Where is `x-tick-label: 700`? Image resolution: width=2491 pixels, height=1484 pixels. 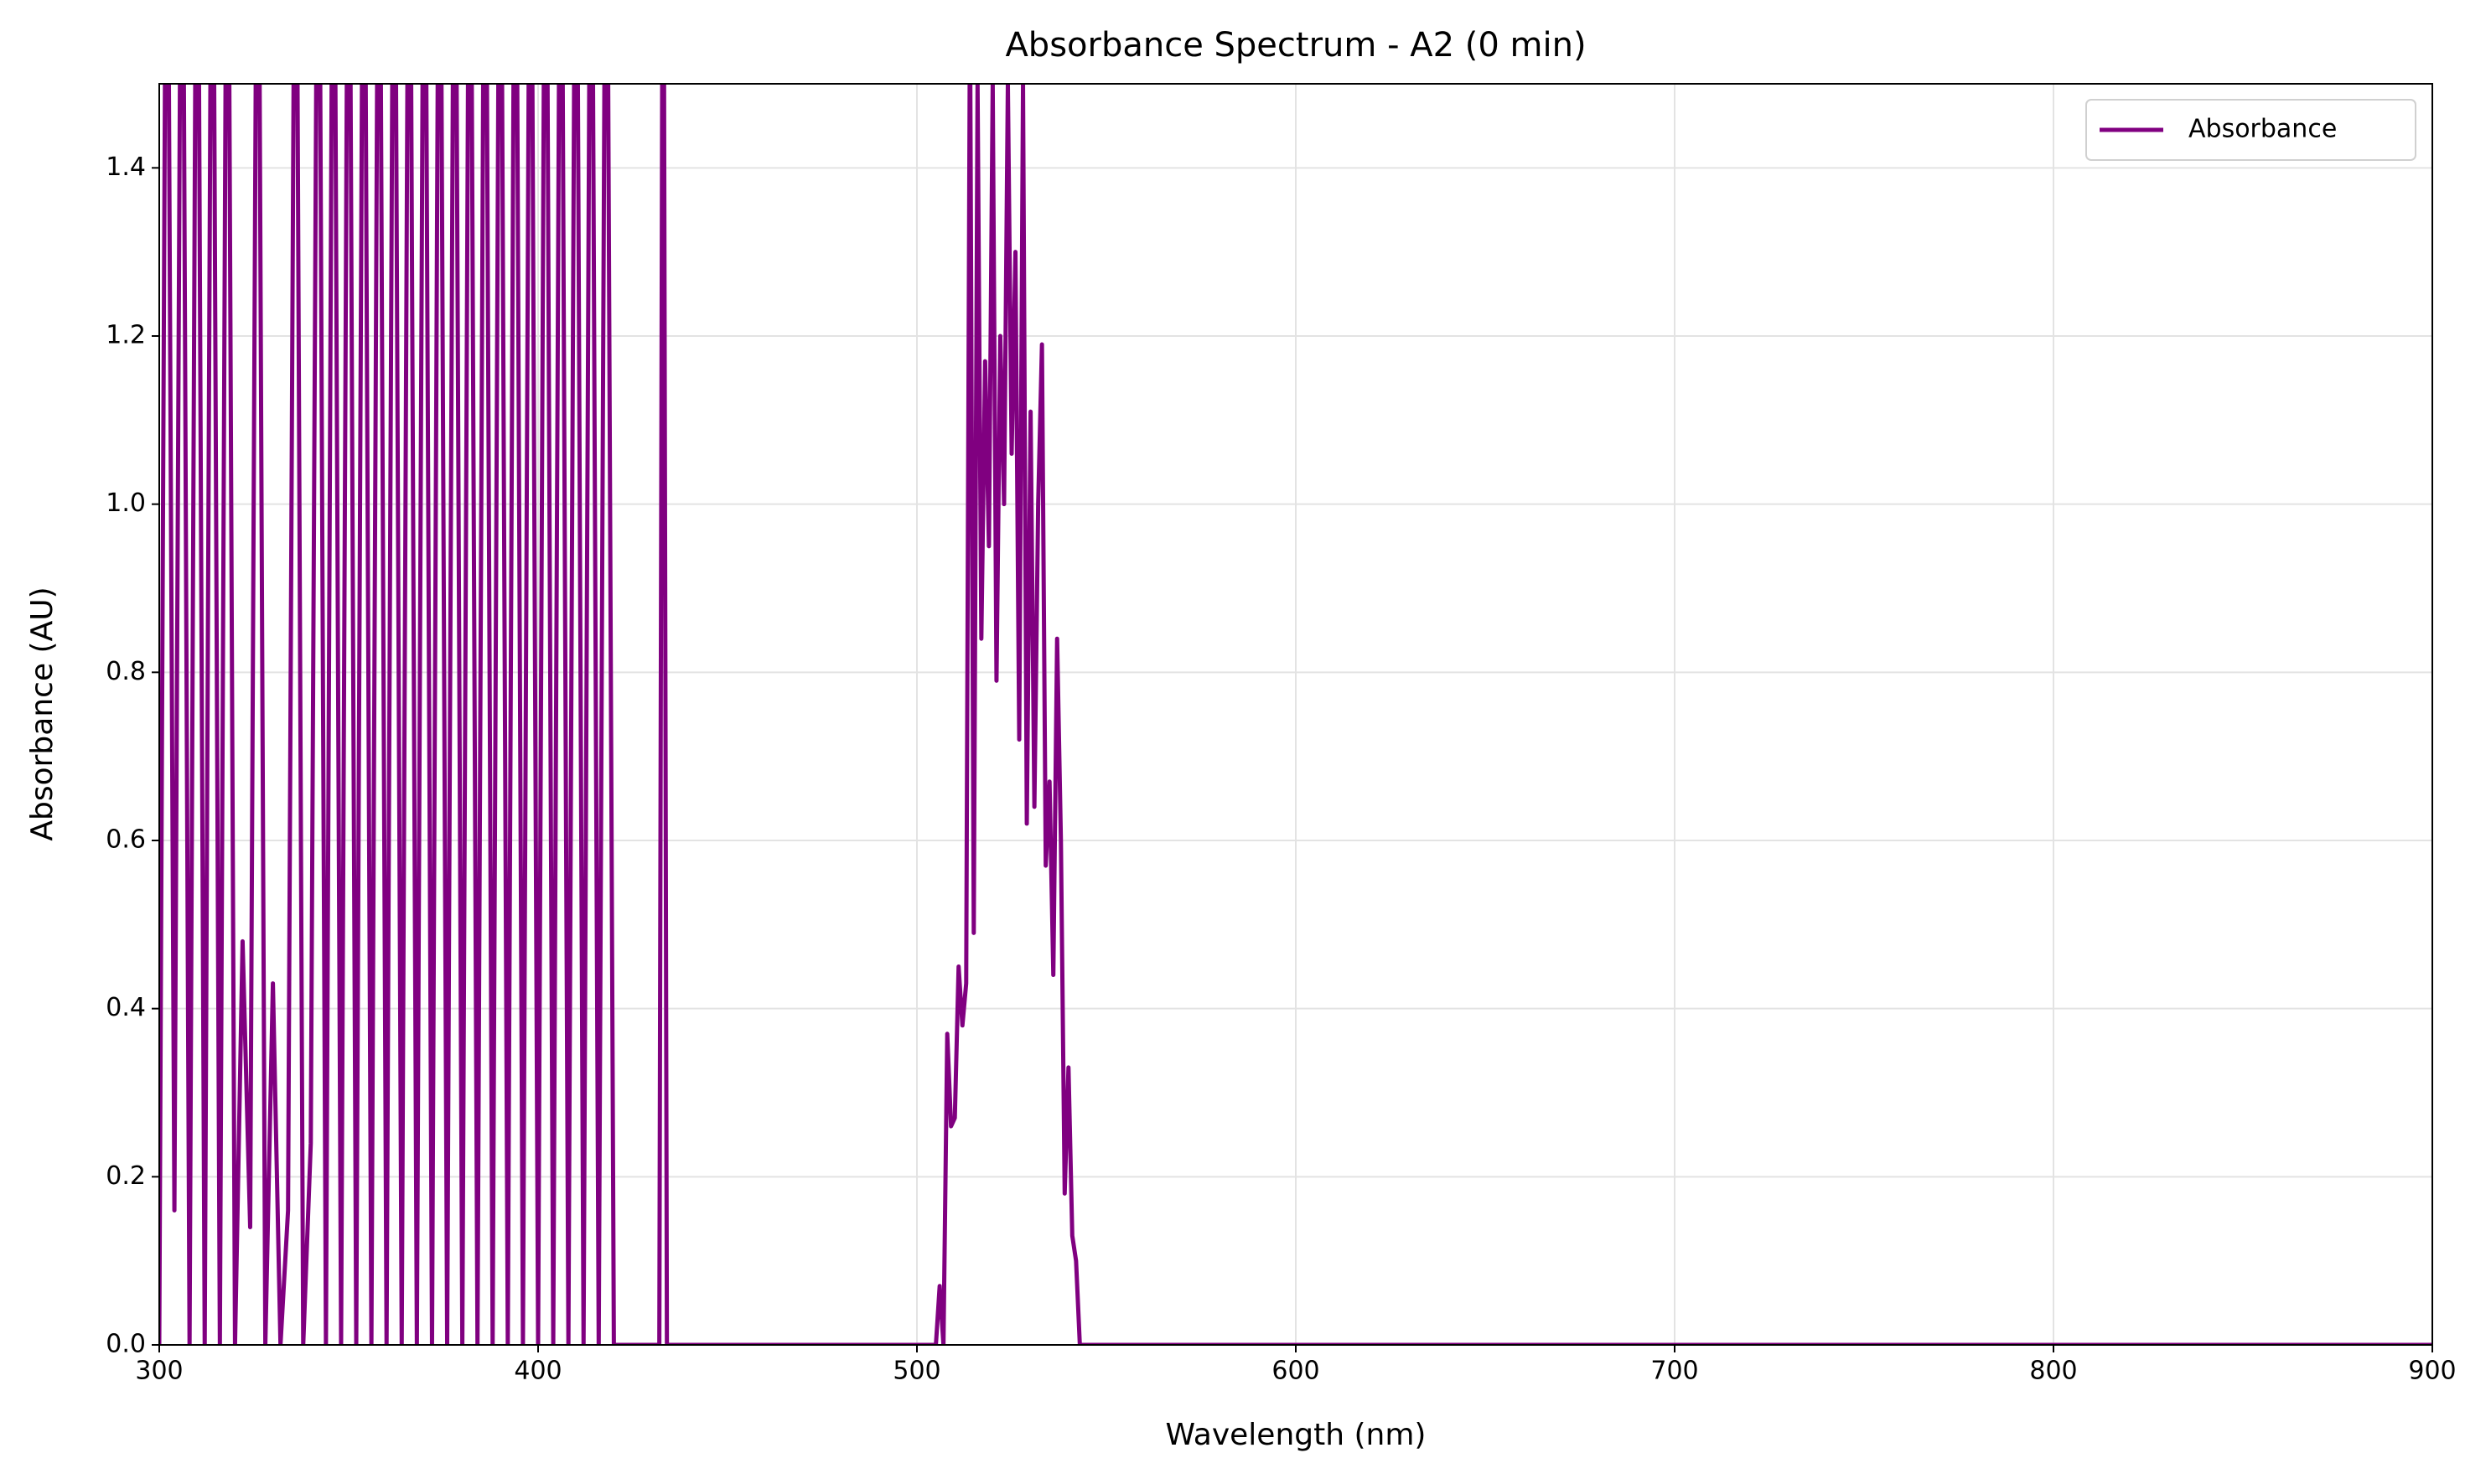
x-tick-label: 700 is located at coordinates (1674, 1372).